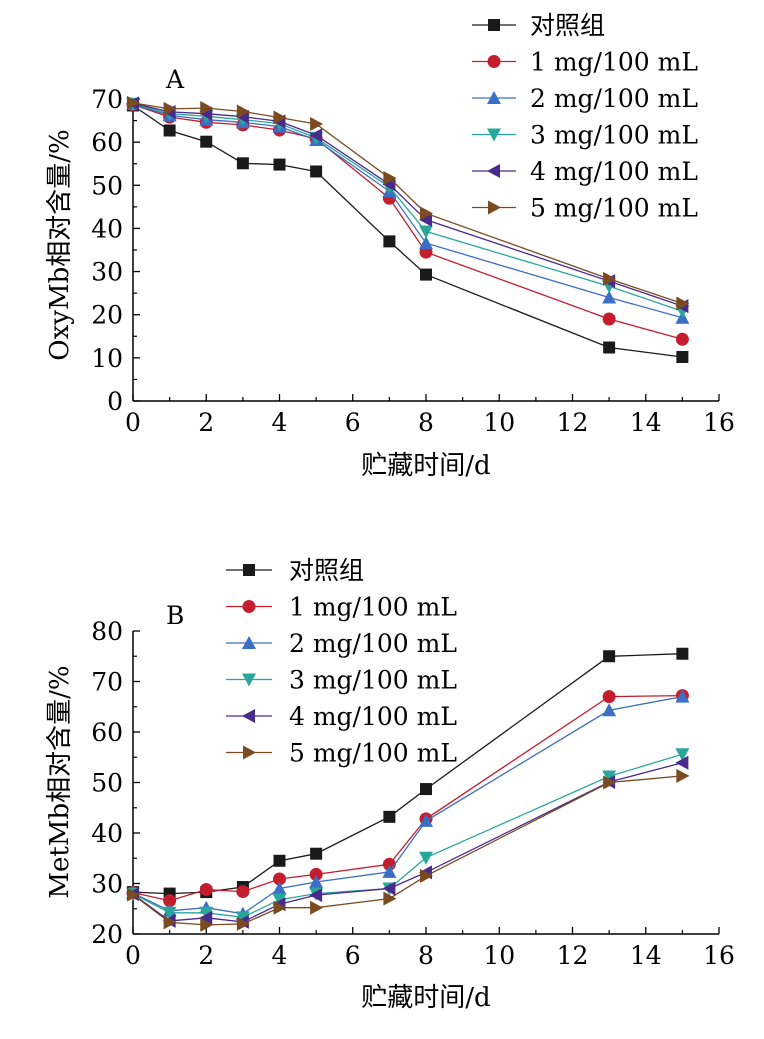 The height and width of the screenshot is (1039, 764). I want to click on x-tick-label-b: 0, so click(133, 955).